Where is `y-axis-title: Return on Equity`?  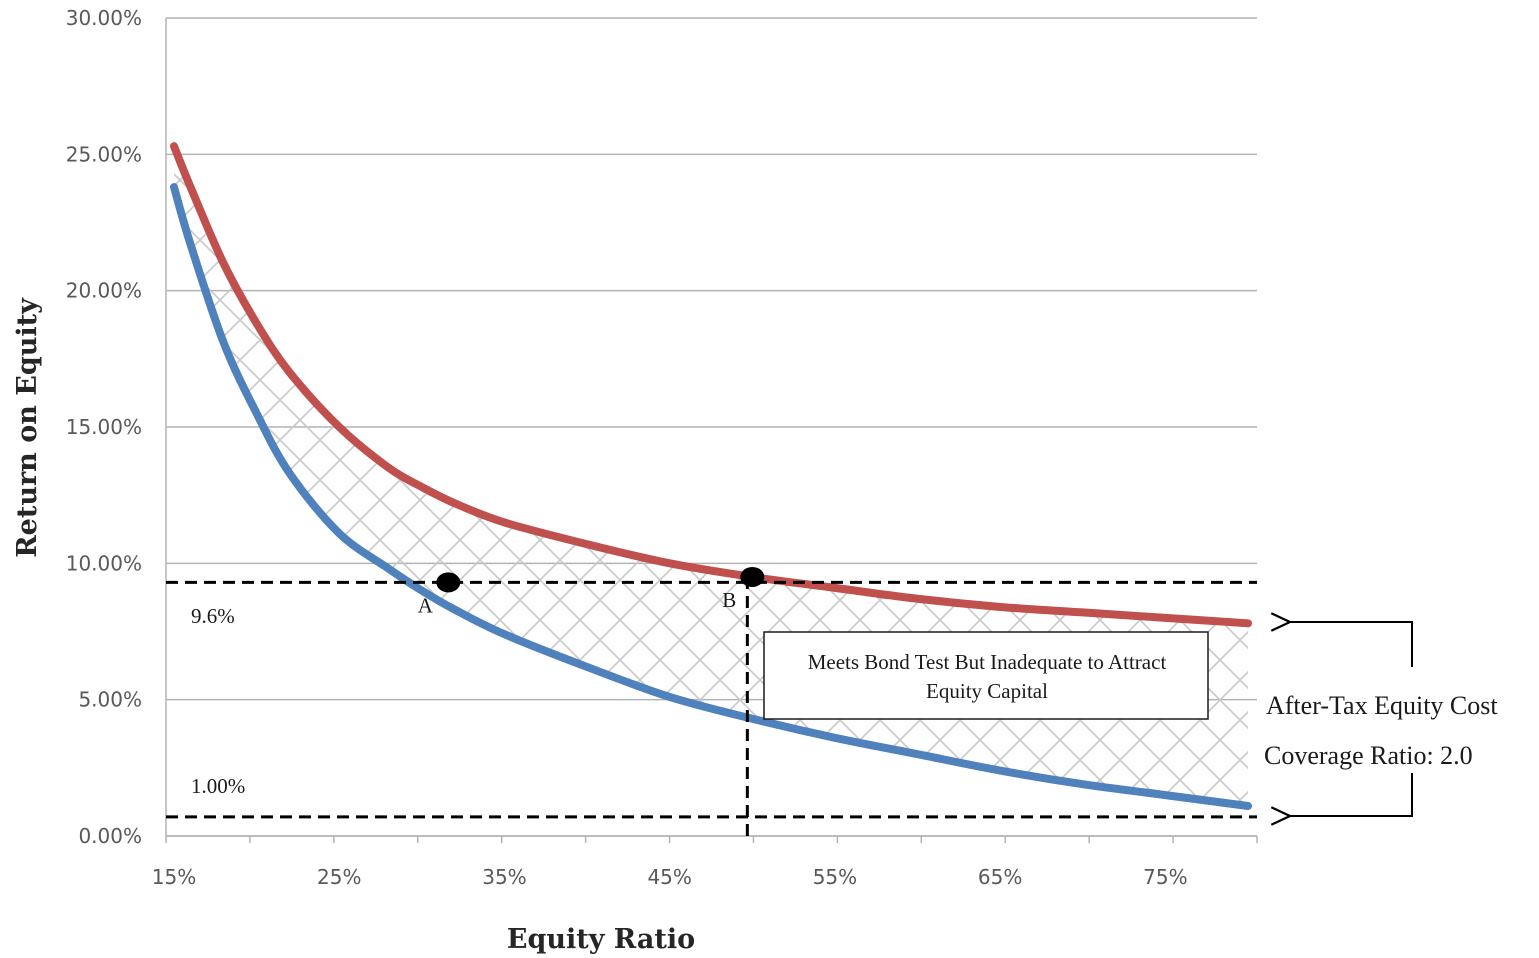 y-axis-title: Return on Equity is located at coordinates (27, 427).